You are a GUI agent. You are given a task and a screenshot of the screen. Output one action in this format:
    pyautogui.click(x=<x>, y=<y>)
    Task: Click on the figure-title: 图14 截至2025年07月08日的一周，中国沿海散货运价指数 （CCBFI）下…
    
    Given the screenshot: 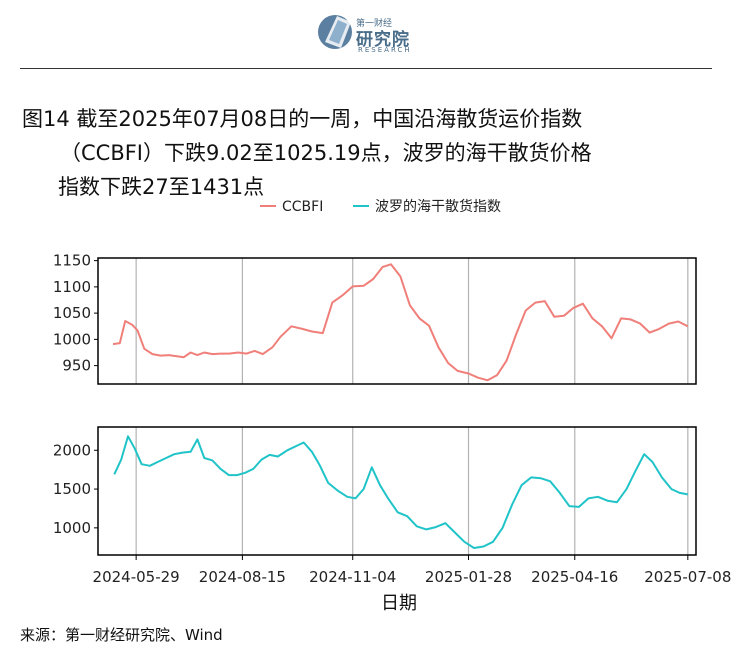 What is the action you would take?
    pyautogui.click(x=372, y=153)
    